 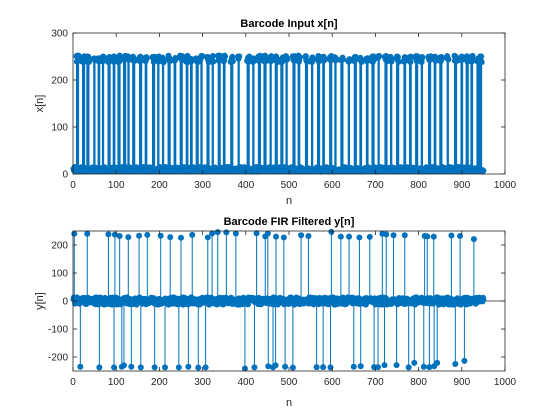 I want to click on x-tick-label: 1000, so click(x=505, y=382).